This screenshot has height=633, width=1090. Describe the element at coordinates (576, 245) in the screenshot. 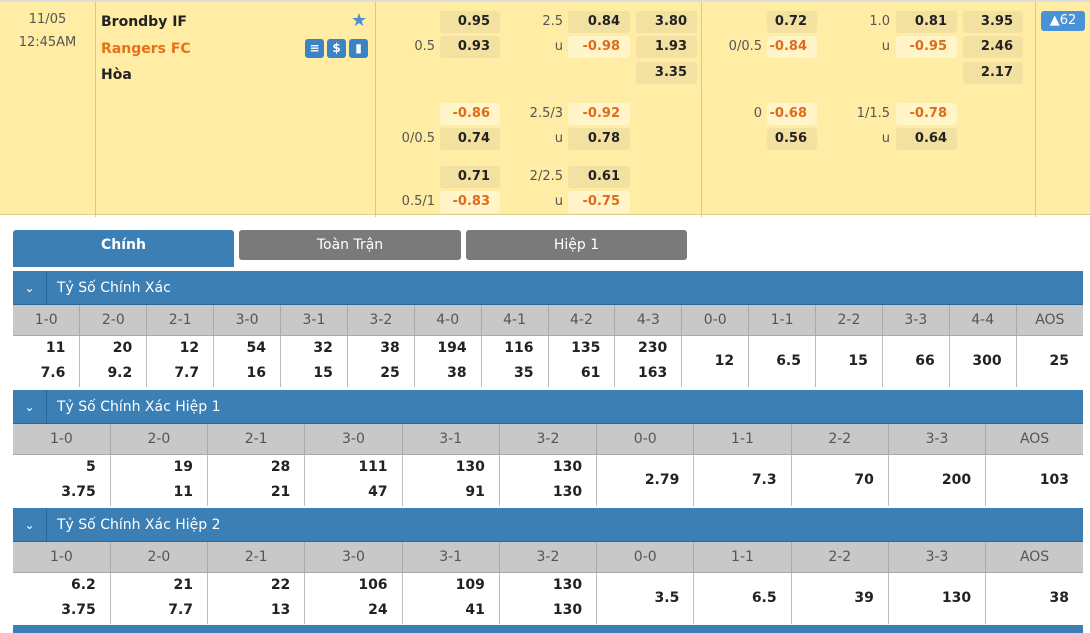

I see `tab-hiep-1: Hiệp 1` at that location.